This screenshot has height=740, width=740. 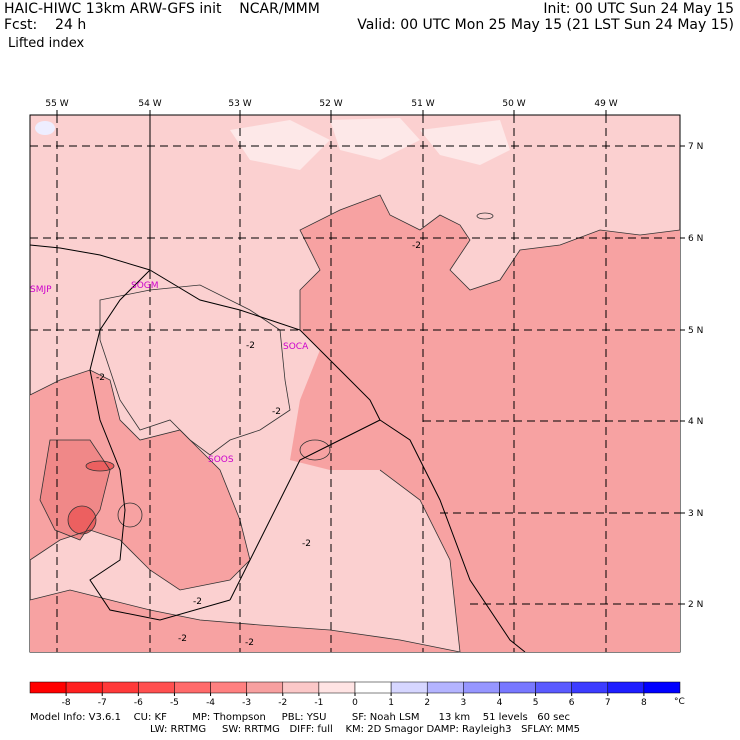 I want to click on lon-labels: 55 W 54 W 53 W 52 W 51 W 50 W 49 W, so click(x=331, y=104).